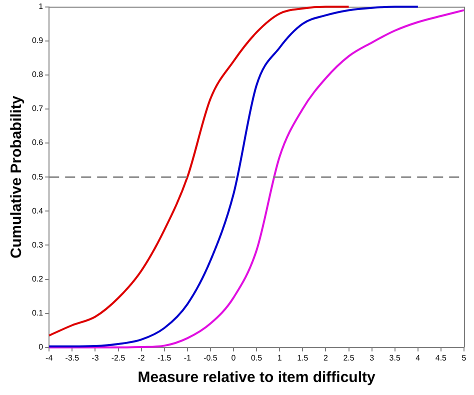  I want to click on x-tick-label: 1.5, so click(303, 357).